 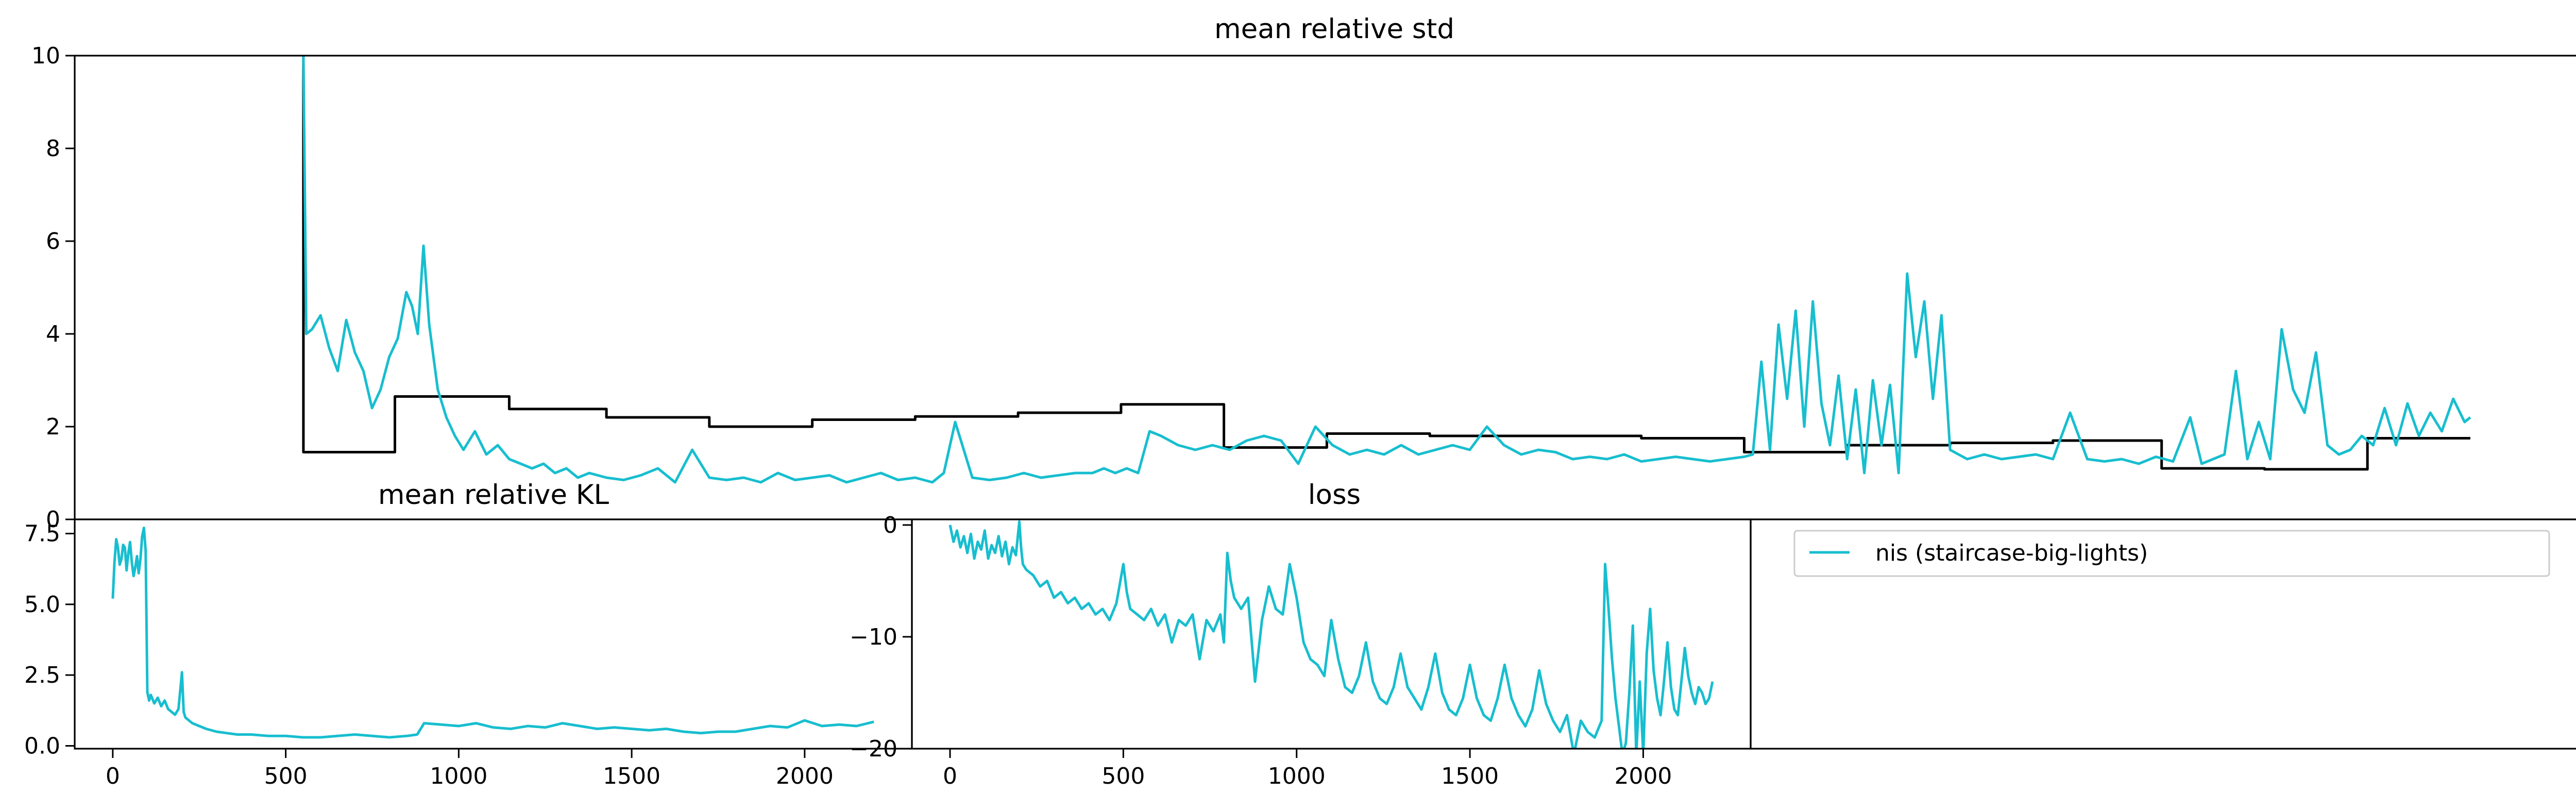 I want to click on y-tick-label-loss-2: 0, so click(x=890, y=525).